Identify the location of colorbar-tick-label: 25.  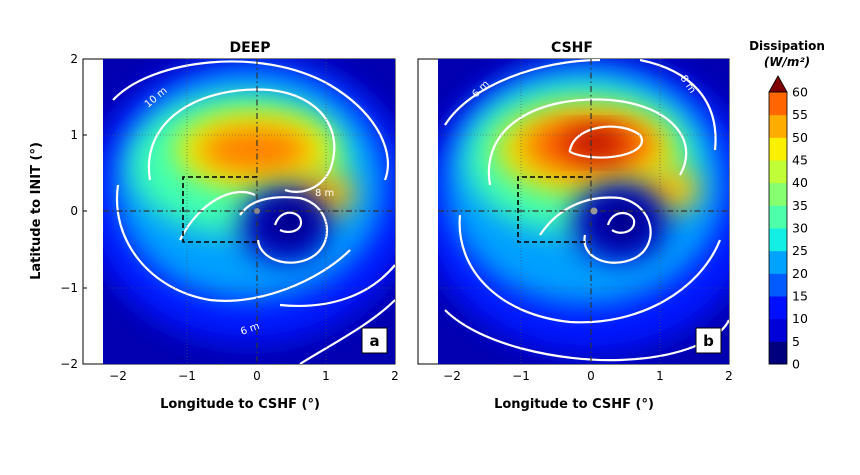
(800, 250).